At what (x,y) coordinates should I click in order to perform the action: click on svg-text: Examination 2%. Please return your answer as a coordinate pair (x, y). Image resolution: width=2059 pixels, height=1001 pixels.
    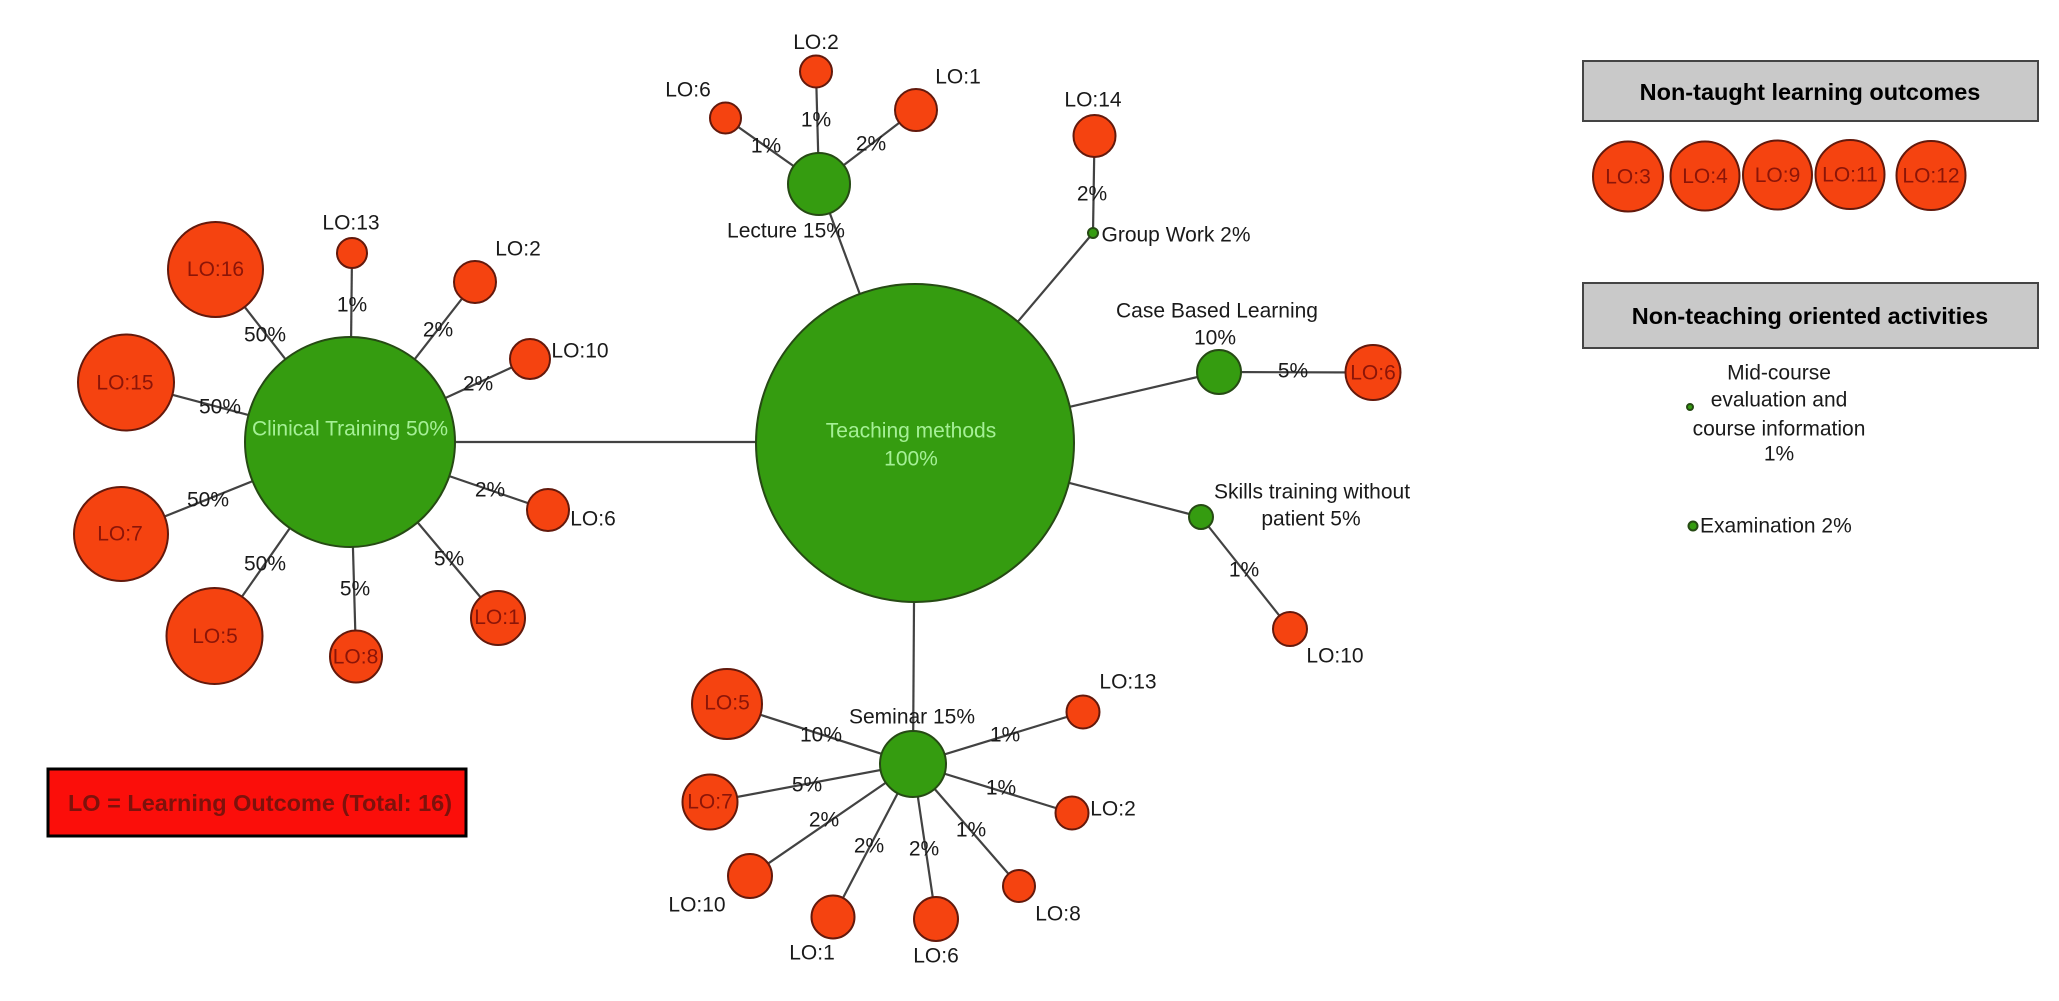
    Looking at the image, I should click on (1776, 526).